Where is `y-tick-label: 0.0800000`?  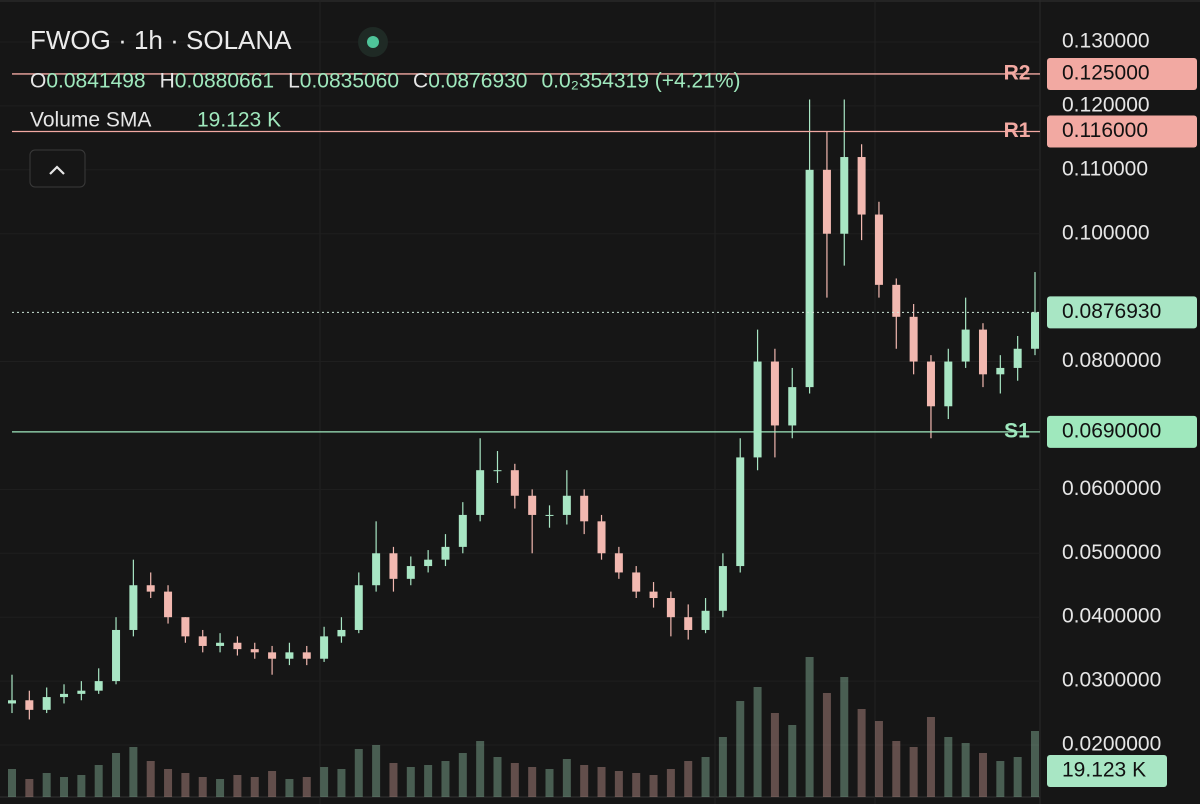 y-tick-label: 0.0800000 is located at coordinates (1111, 360).